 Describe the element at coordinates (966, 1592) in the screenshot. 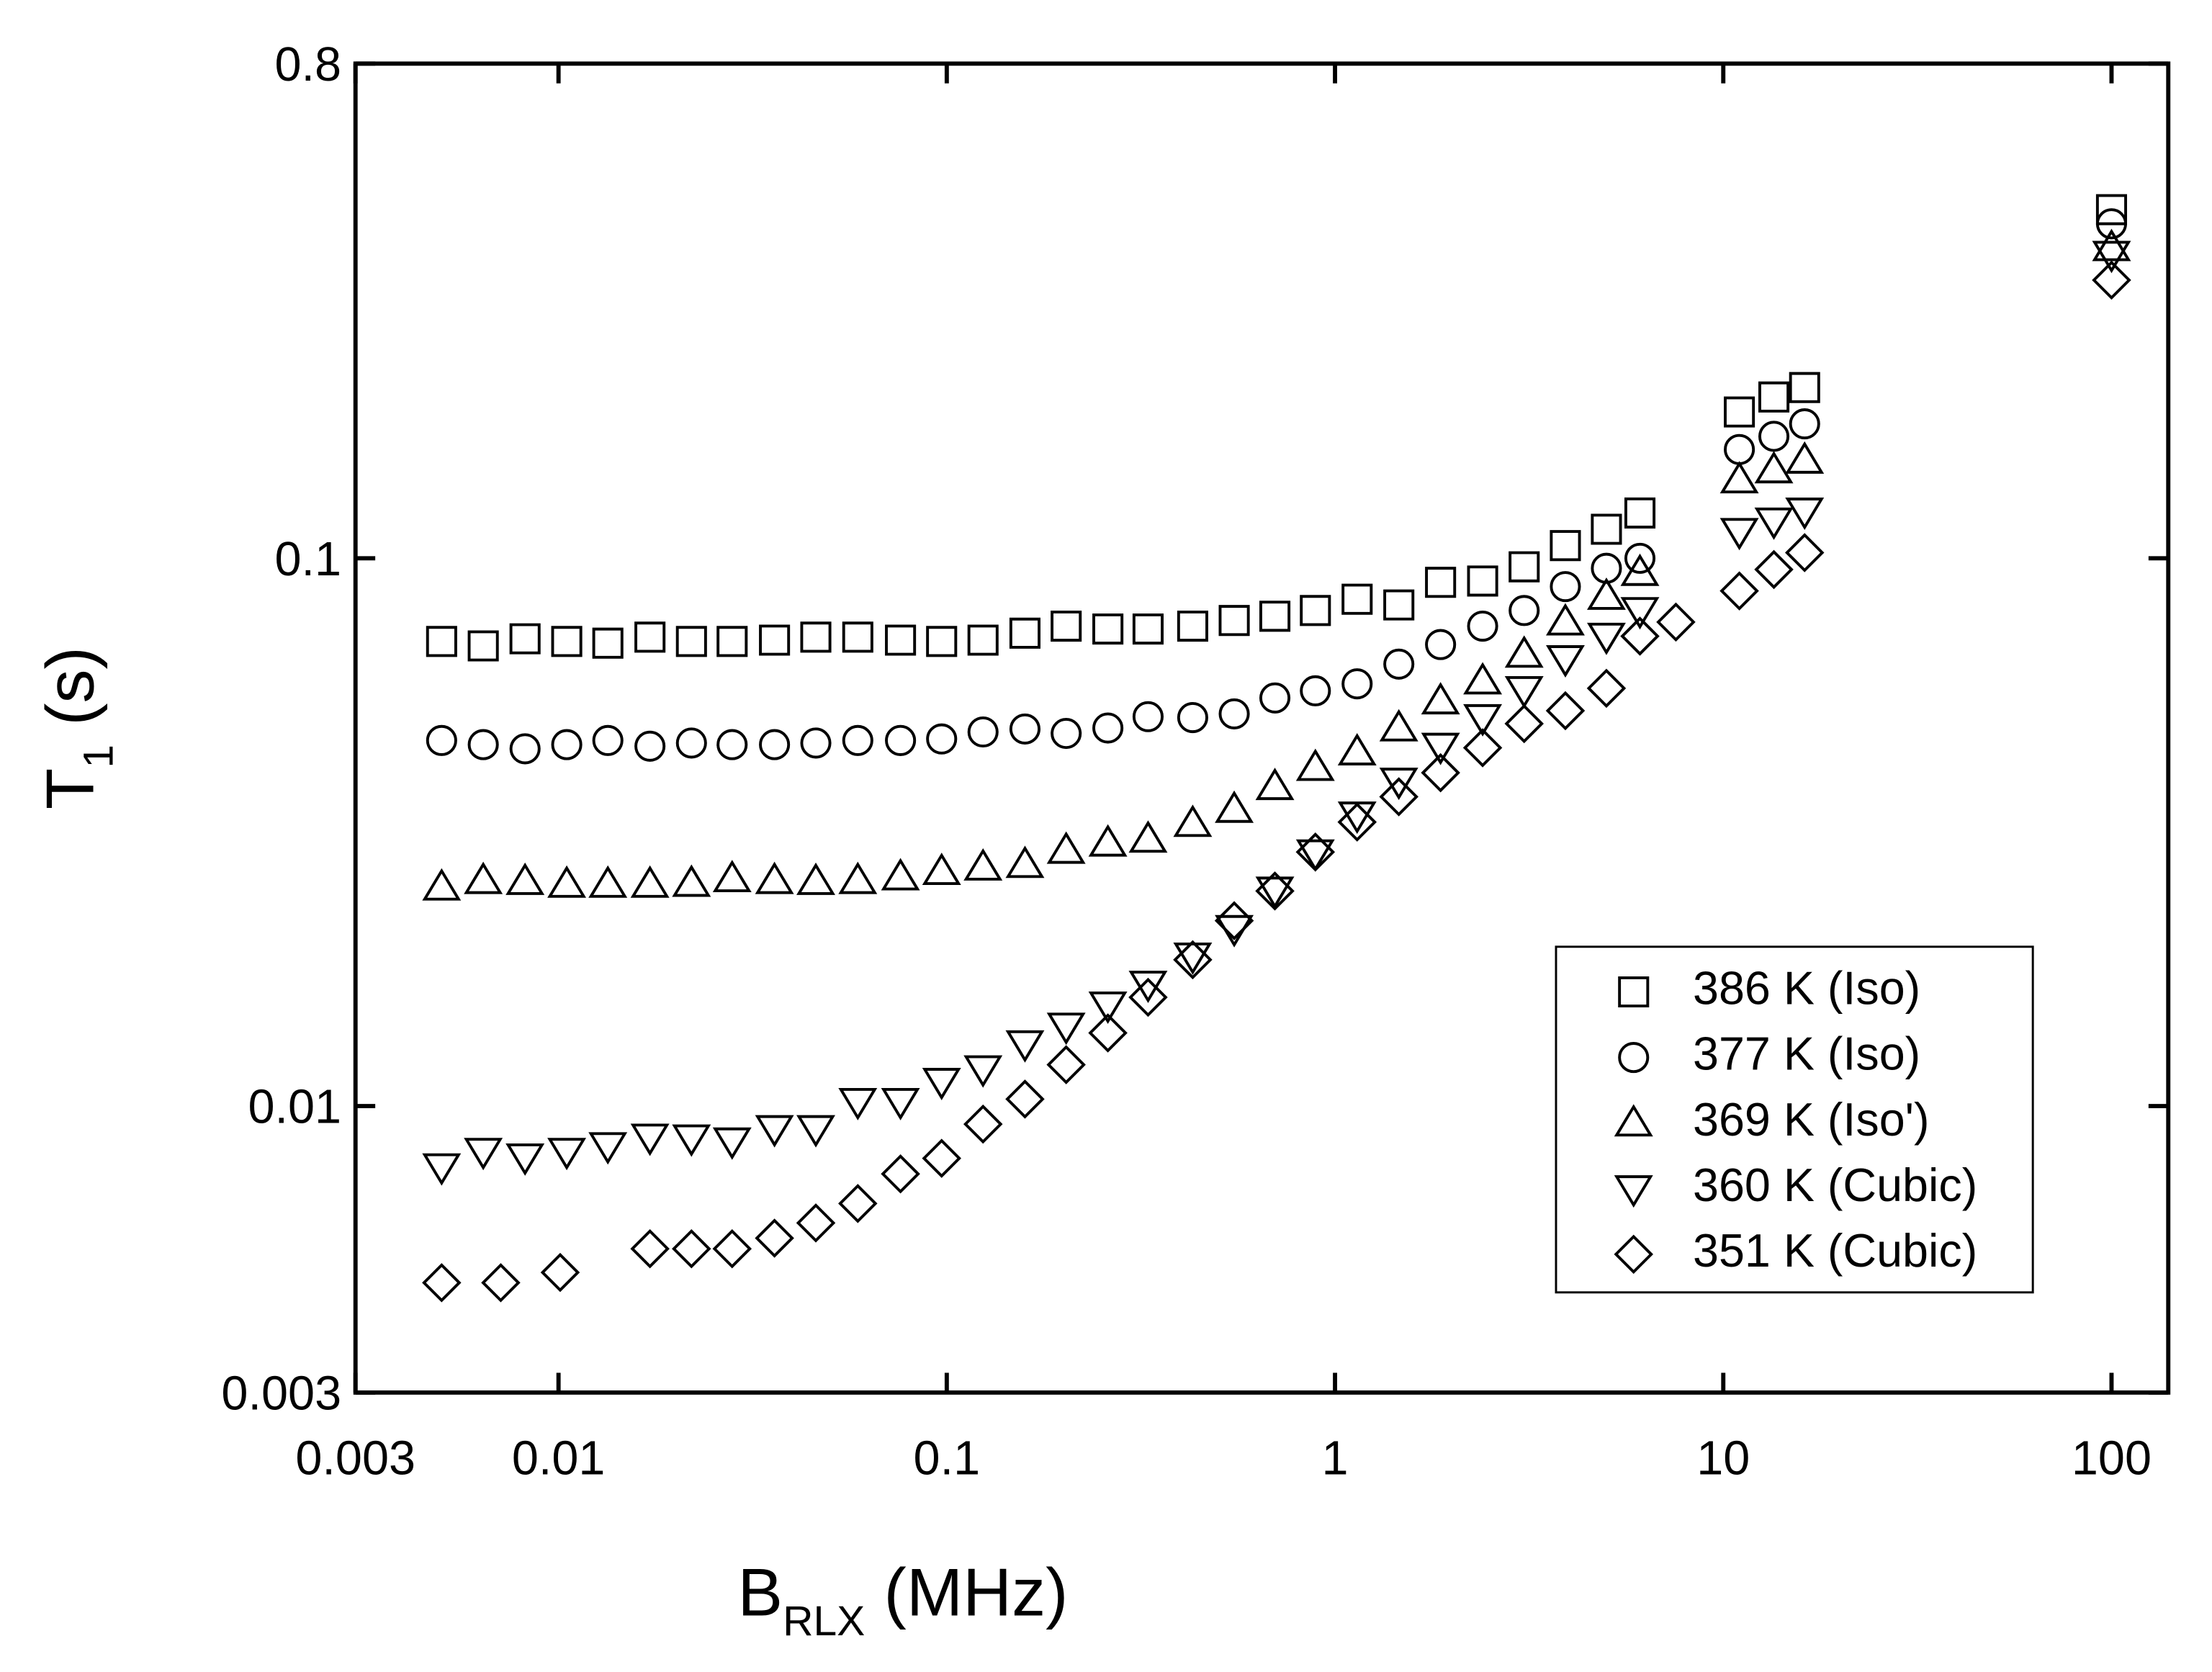

I see `x-label-unit: (MHz)` at that location.